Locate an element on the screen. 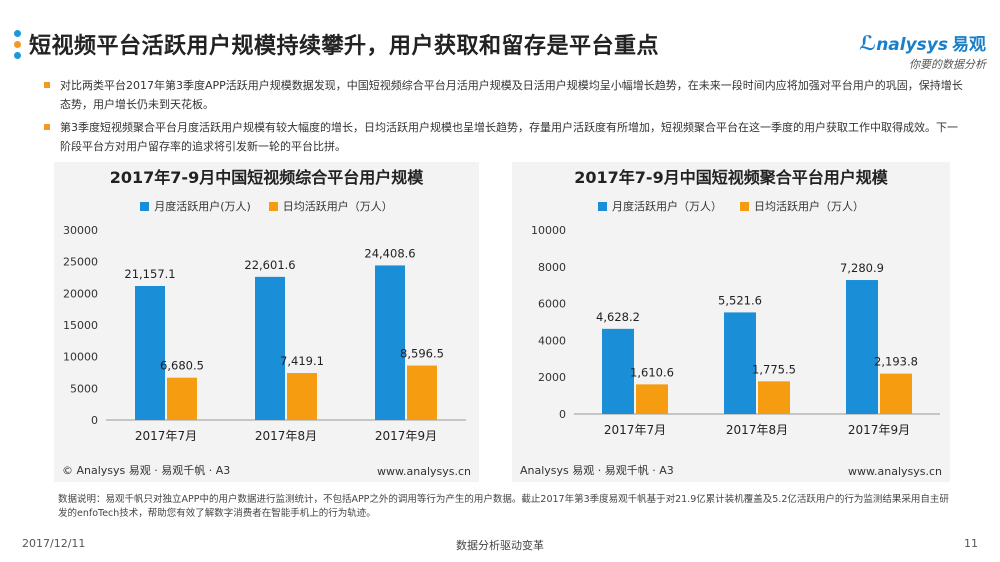  legend-label: 月度活跃用户（万人） is located at coordinates (667, 206).